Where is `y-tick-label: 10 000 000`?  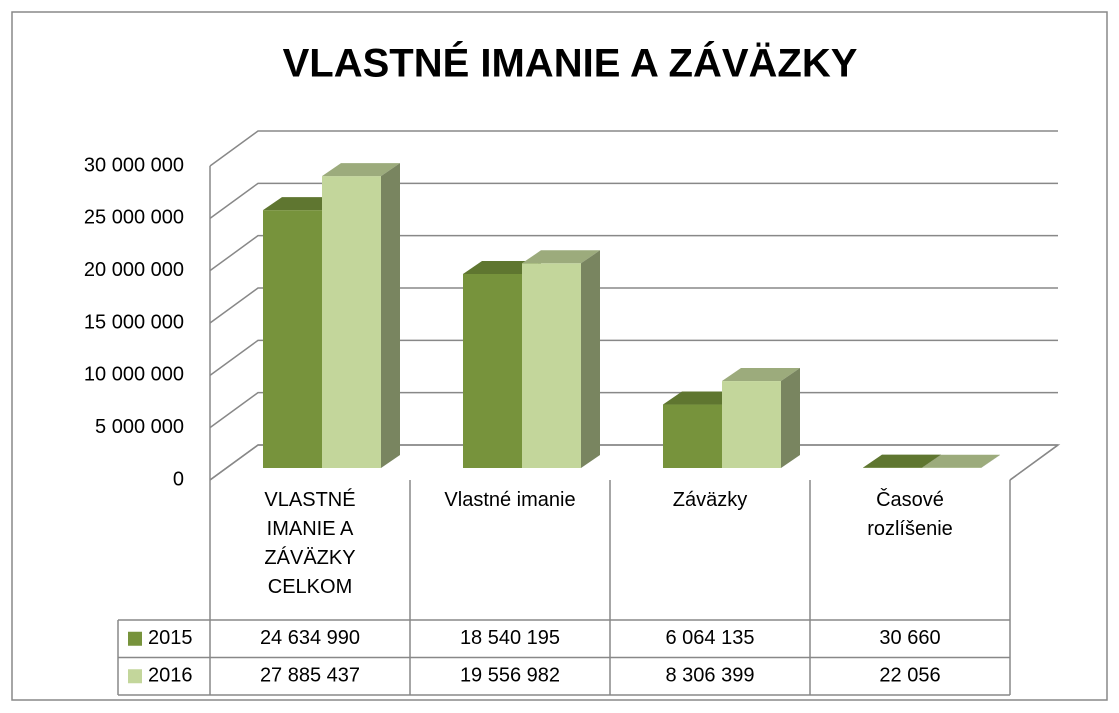
y-tick-label: 10 000 000 is located at coordinates (134, 375).